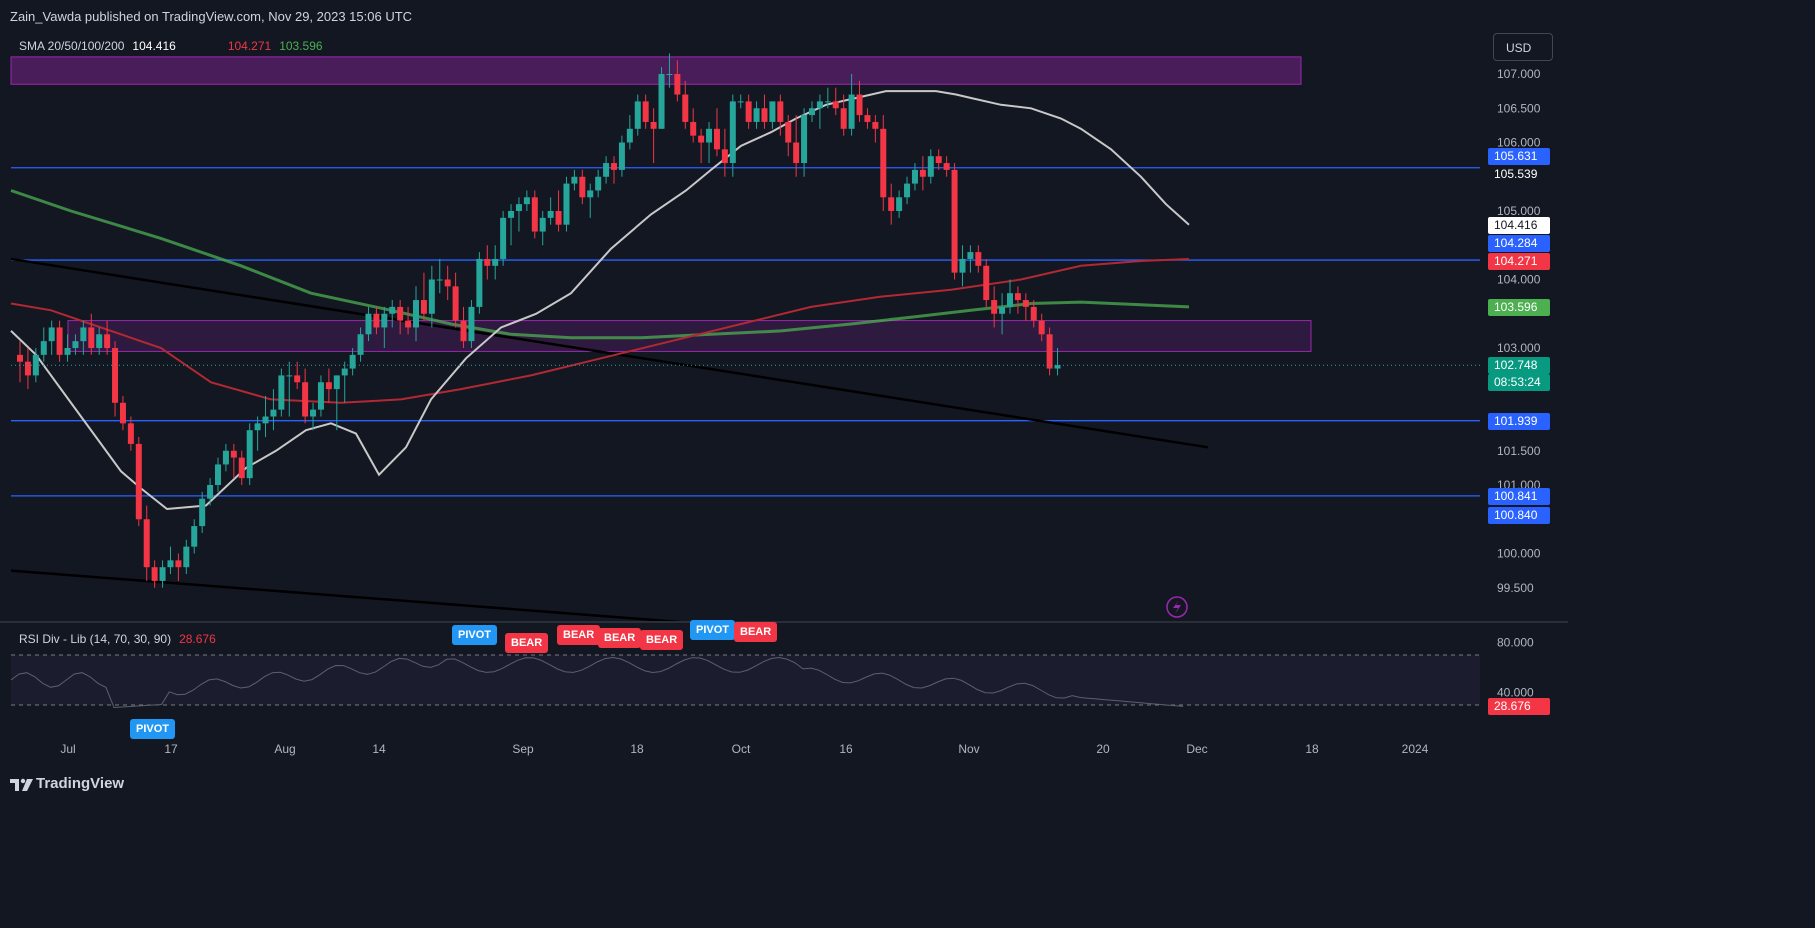  What do you see at coordinates (1519, 348) in the screenshot?
I see `price-tick: 103.000` at bounding box center [1519, 348].